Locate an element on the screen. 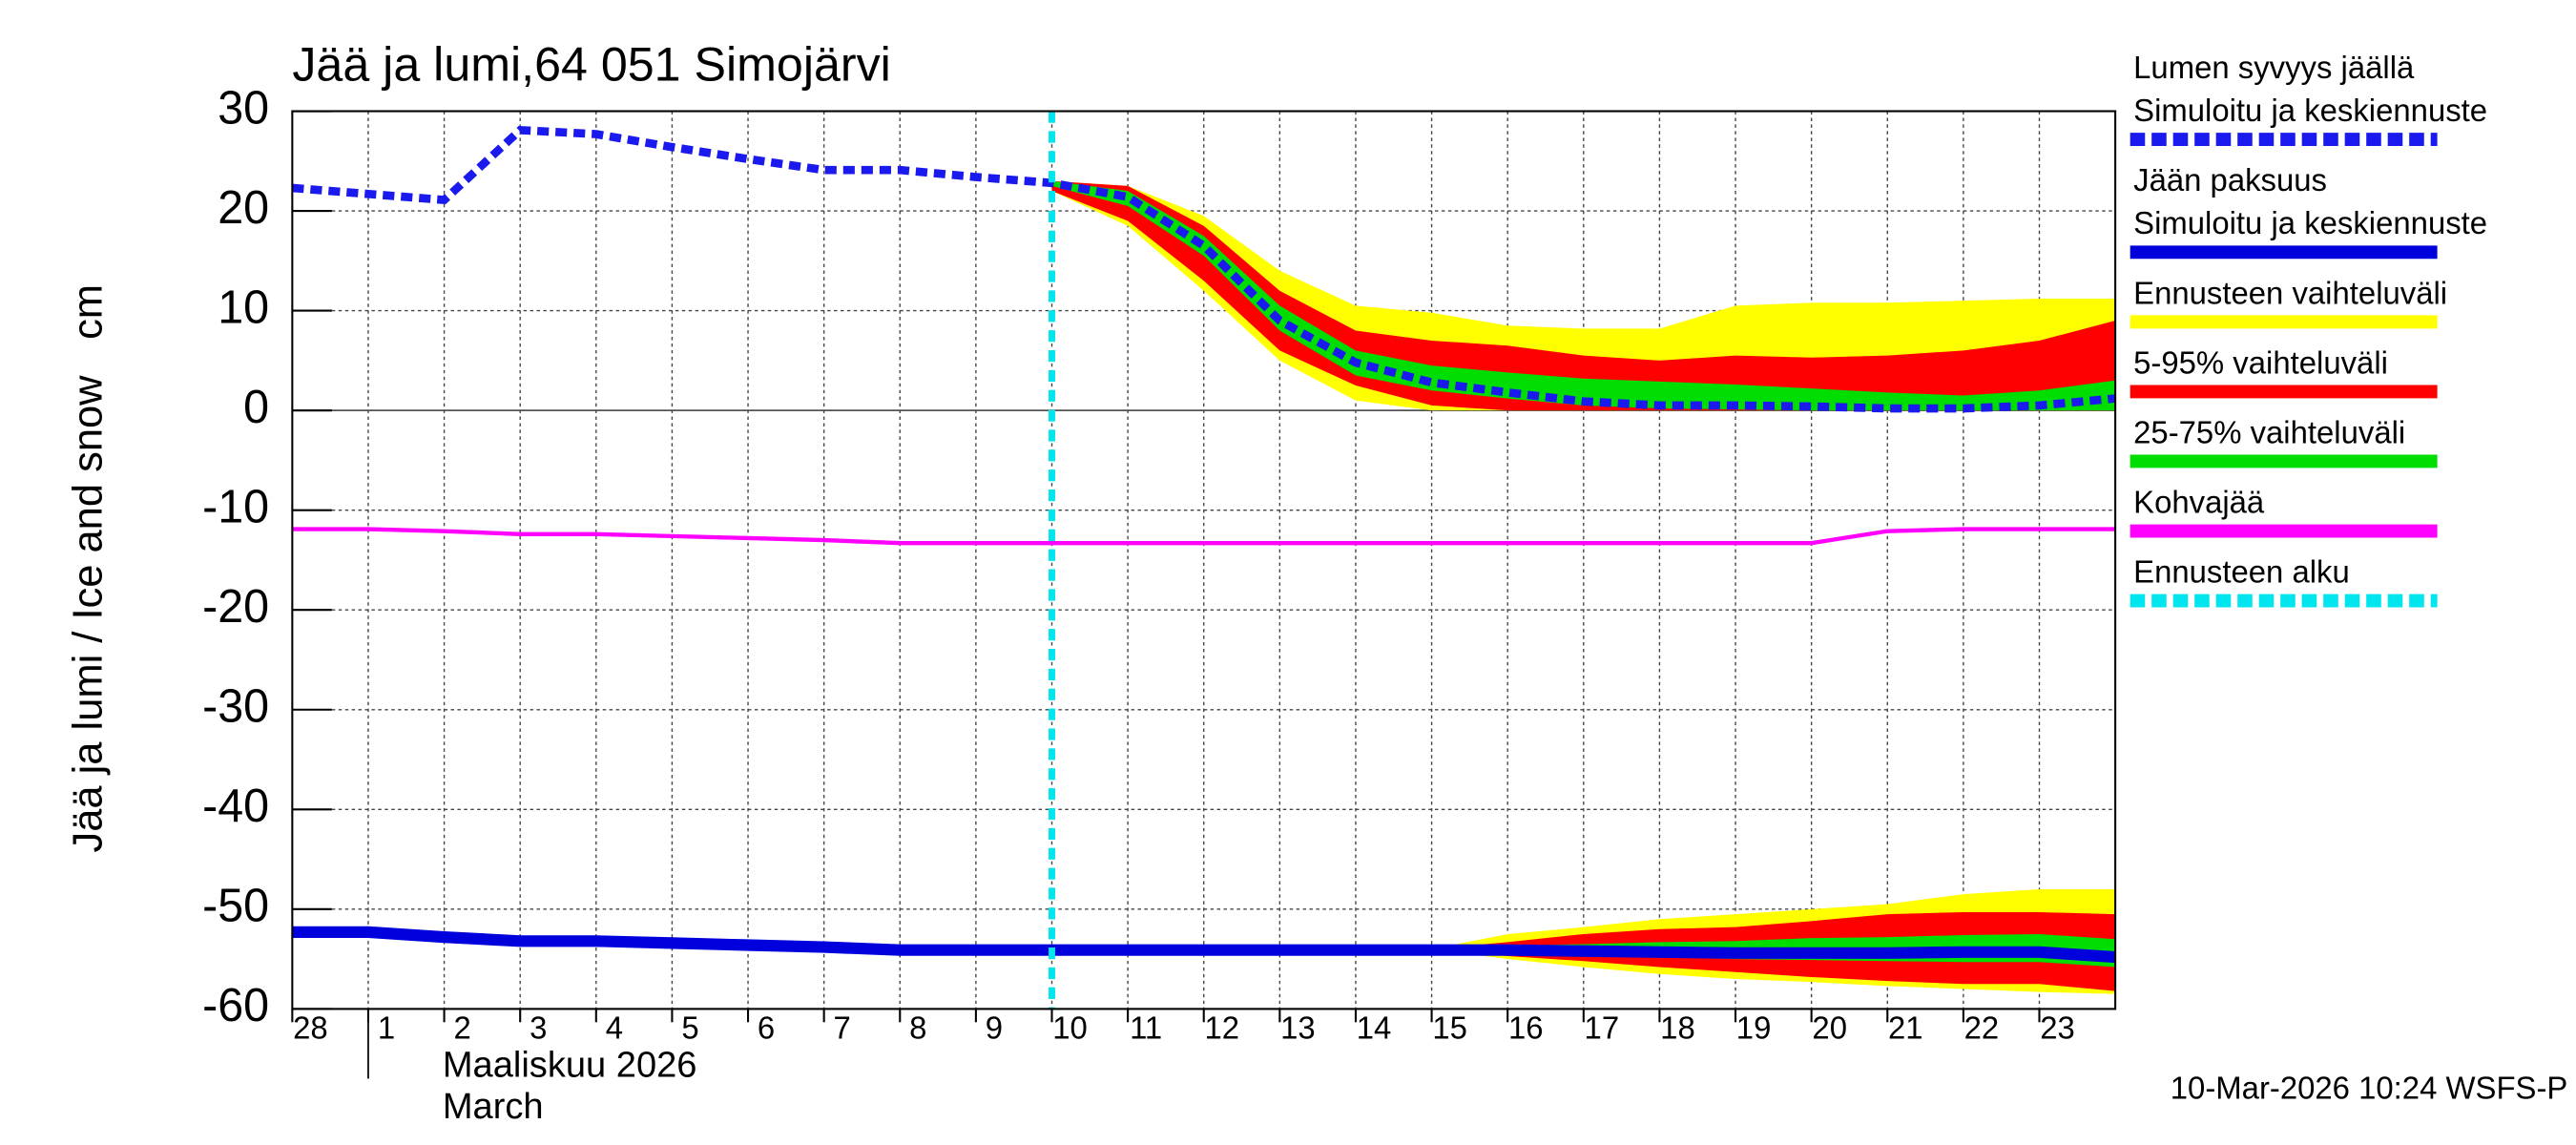 This screenshot has height=1145, width=2576. y-tick-label: 10 is located at coordinates (243, 307).